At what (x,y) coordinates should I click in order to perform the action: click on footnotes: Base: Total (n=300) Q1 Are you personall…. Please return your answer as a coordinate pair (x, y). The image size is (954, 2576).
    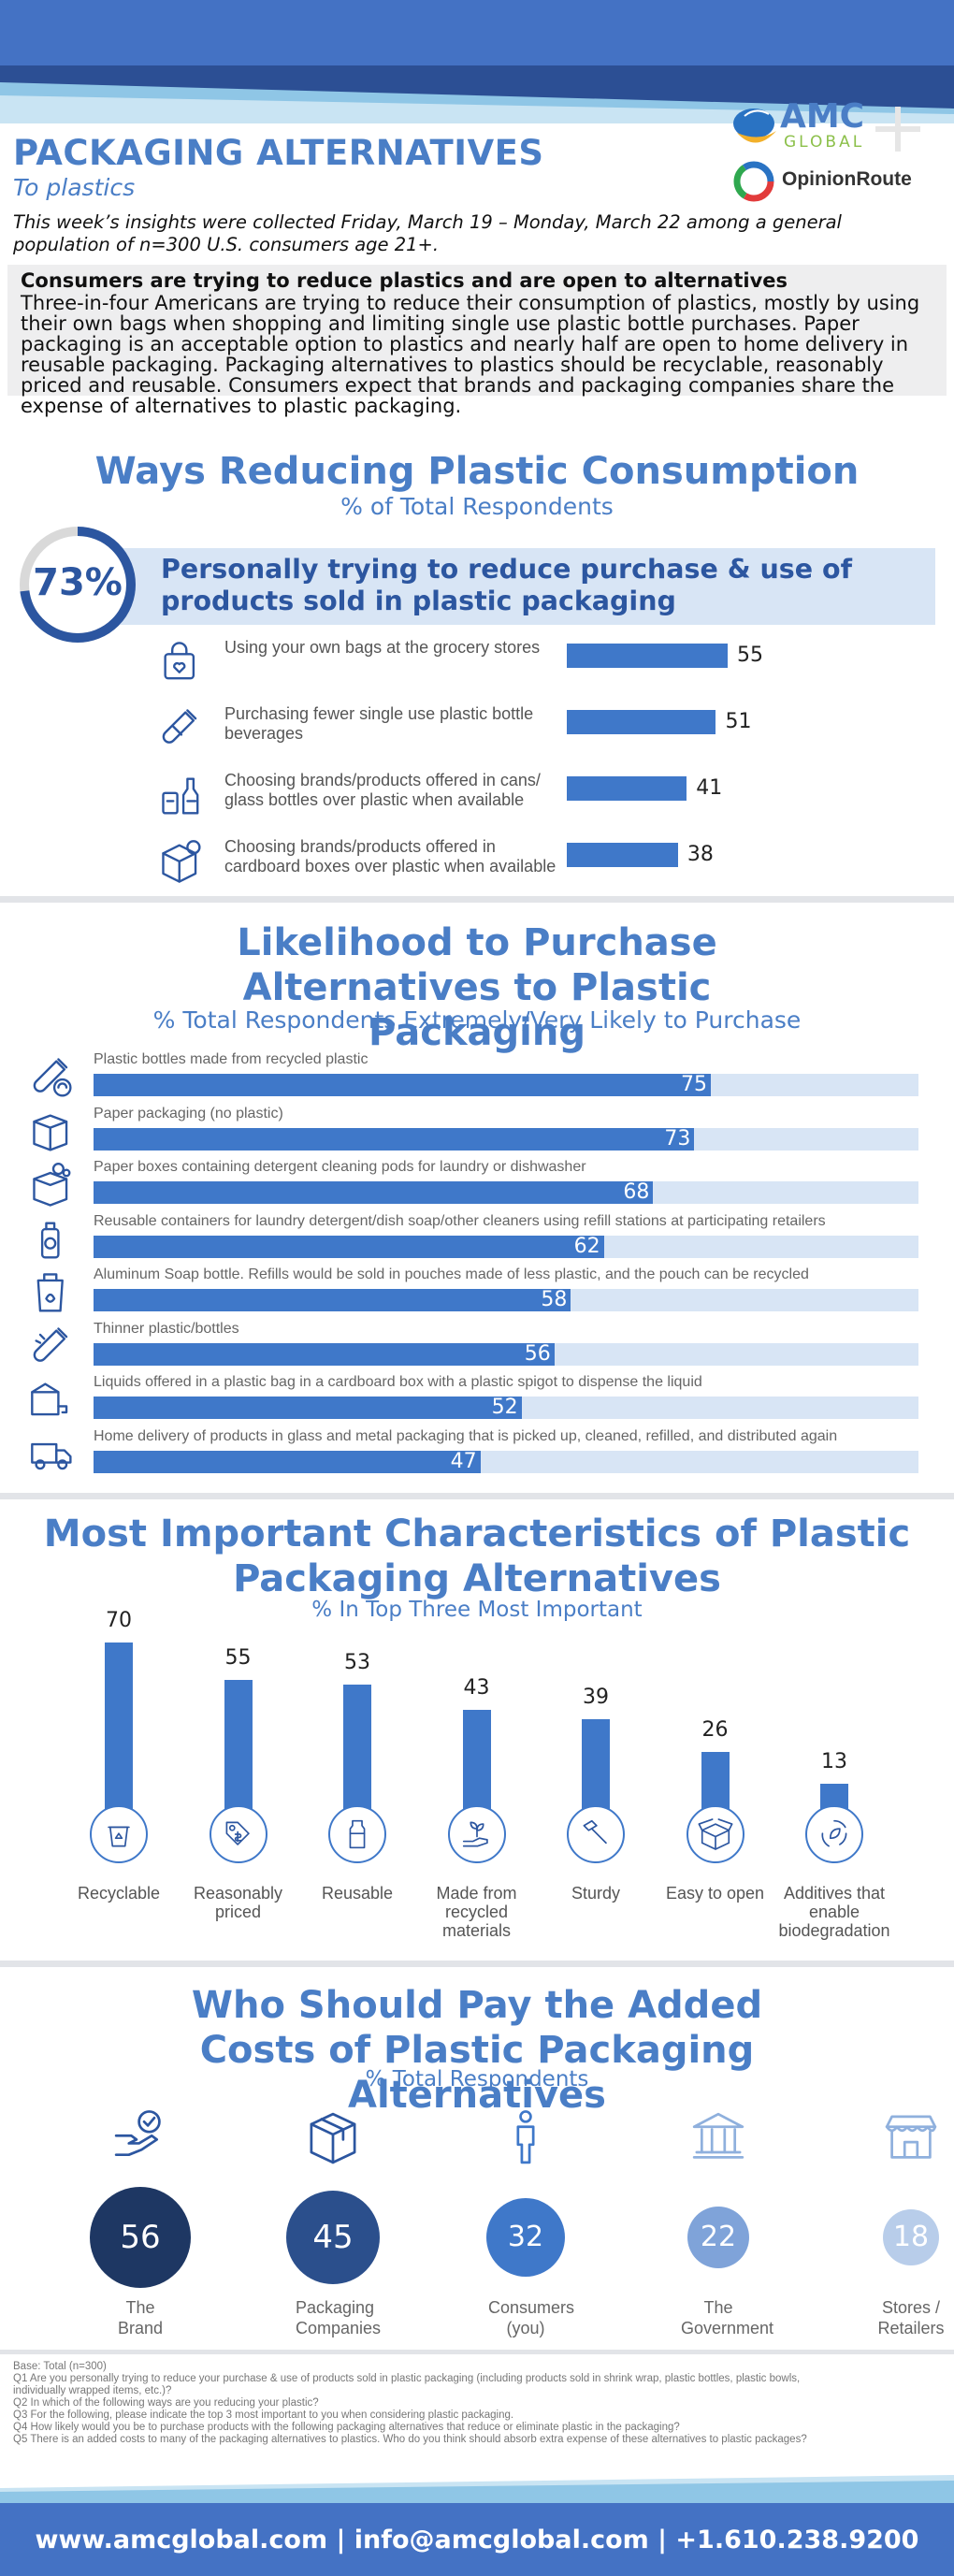
    Looking at the image, I should click on (415, 2404).